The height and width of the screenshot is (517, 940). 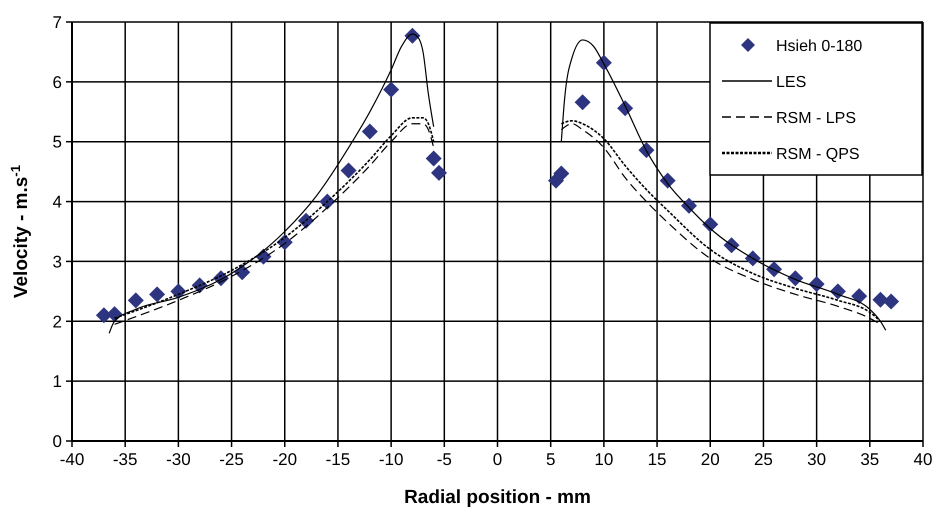 What do you see at coordinates (816, 118) in the screenshot?
I see `legend-label: RSM - LPS` at bounding box center [816, 118].